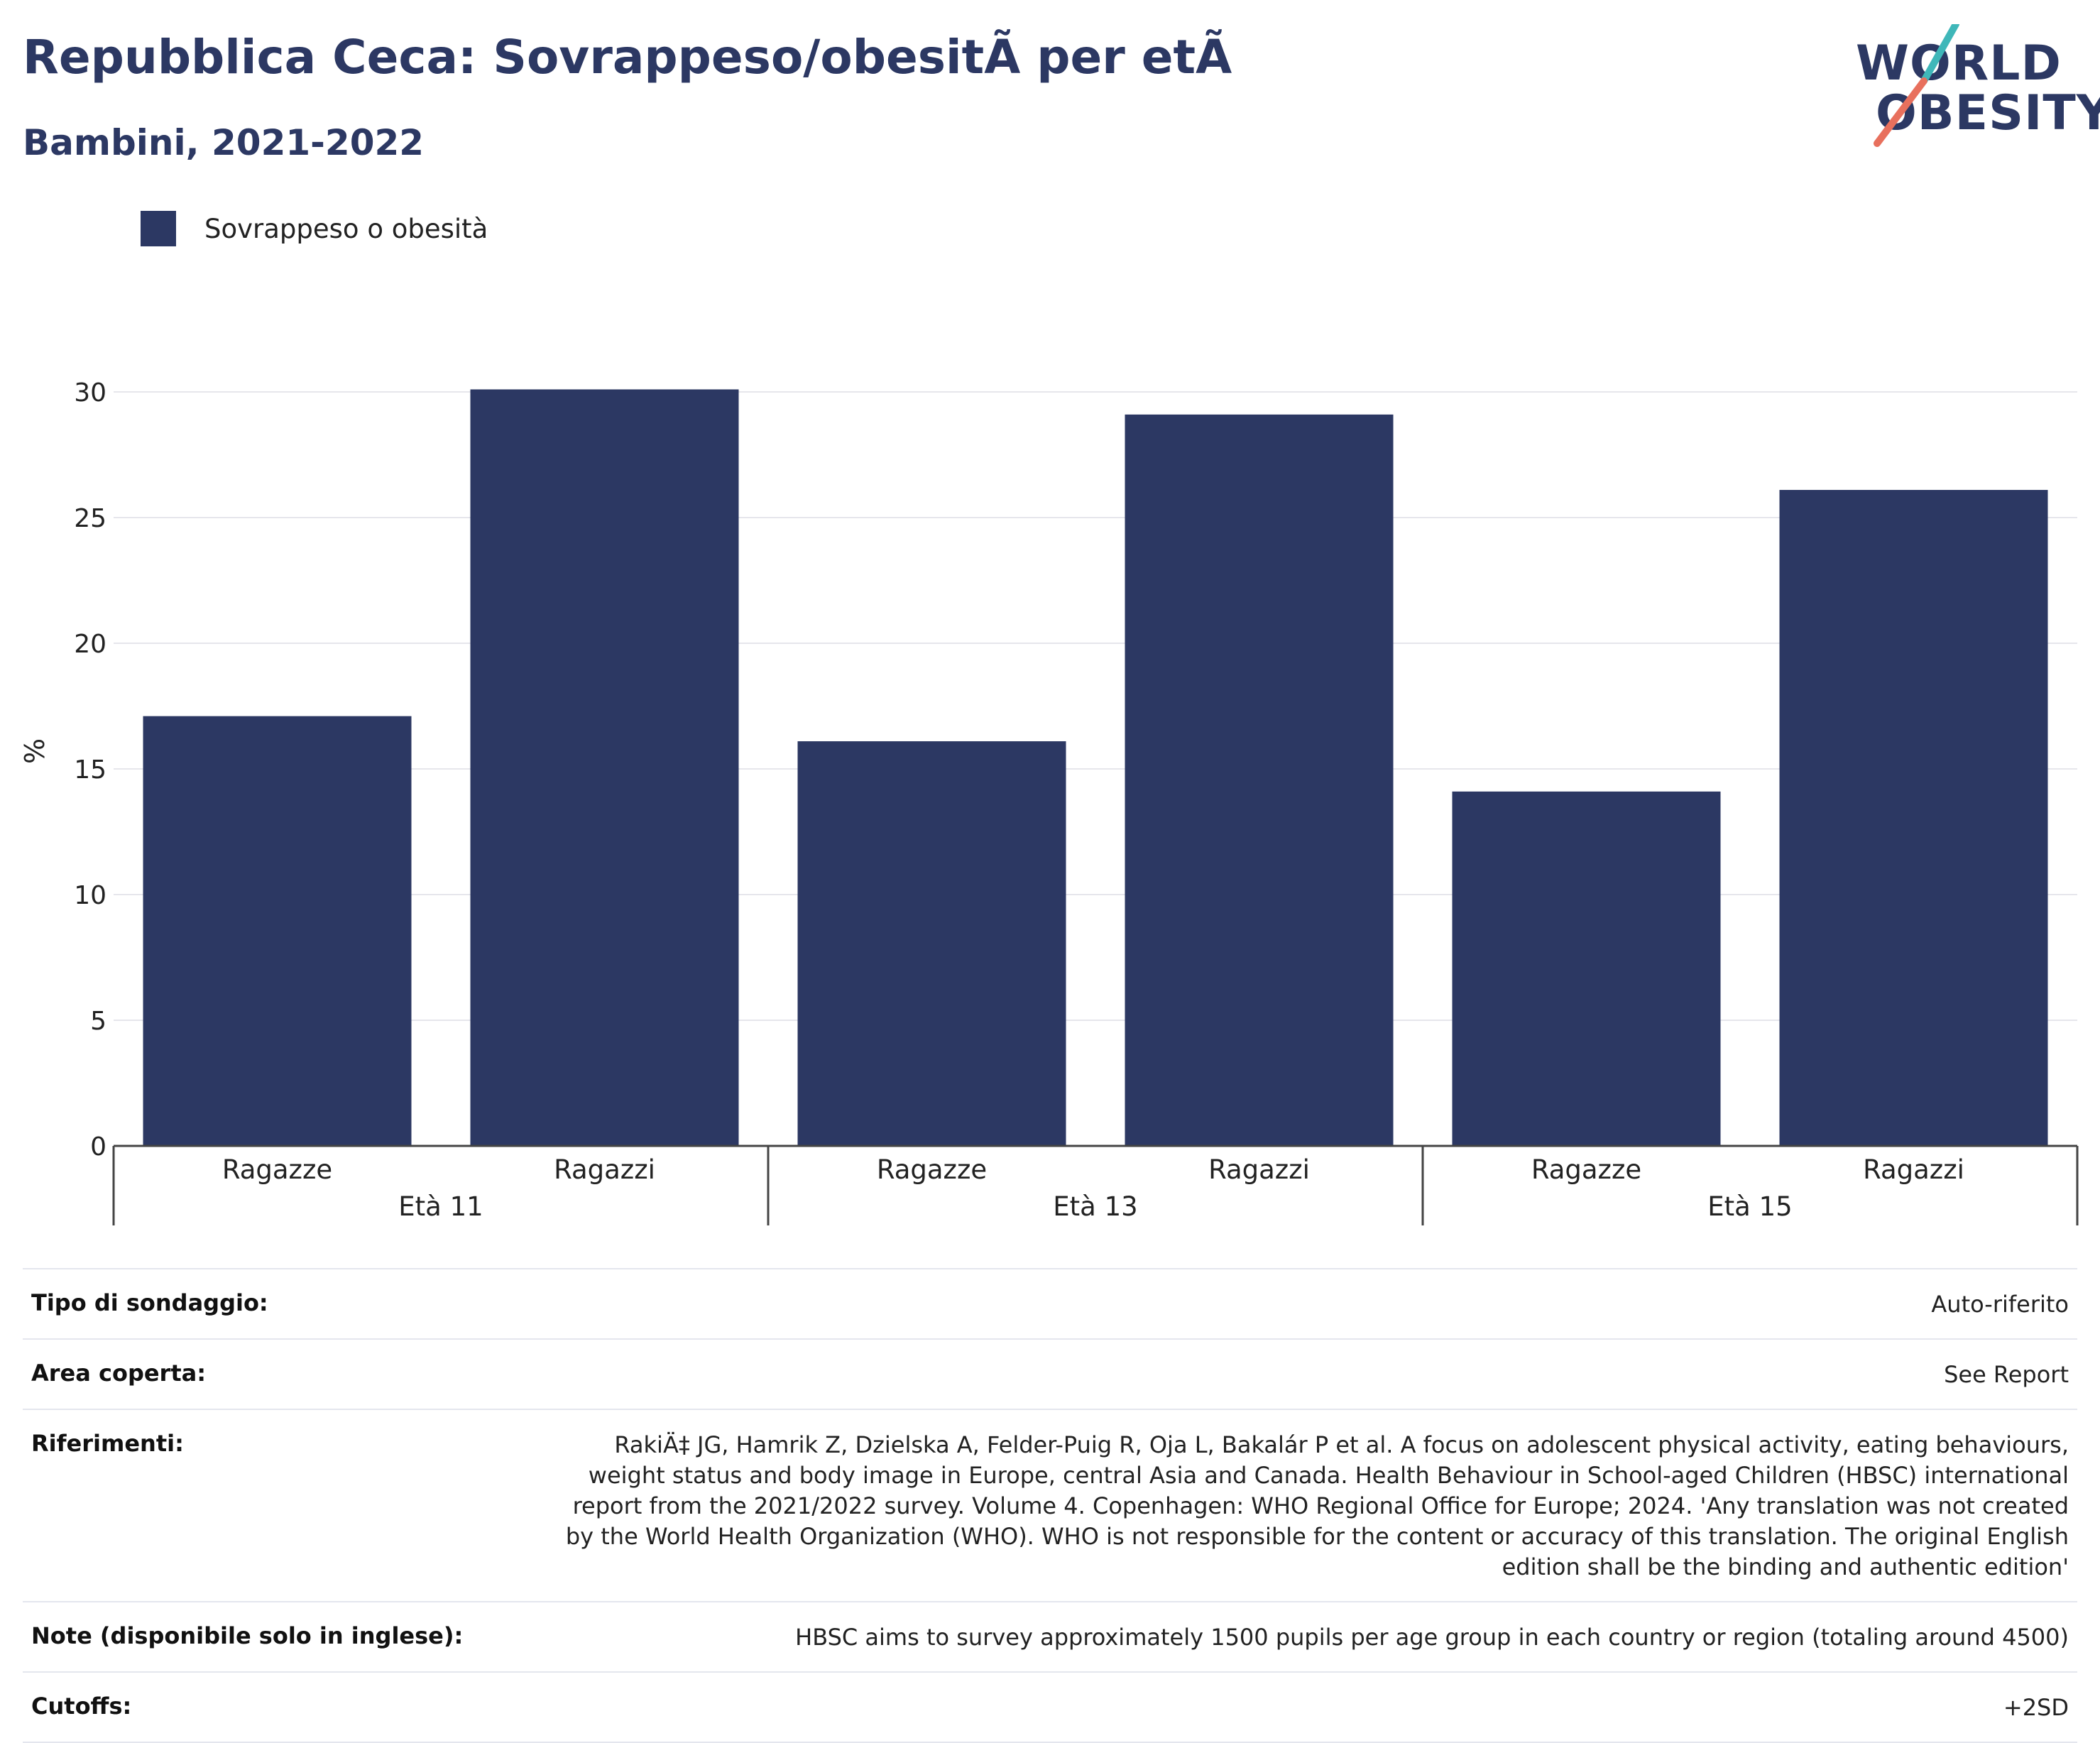 The height and width of the screenshot is (1743, 2100). I want to click on logo-slash-icon, so click(1916, 85).